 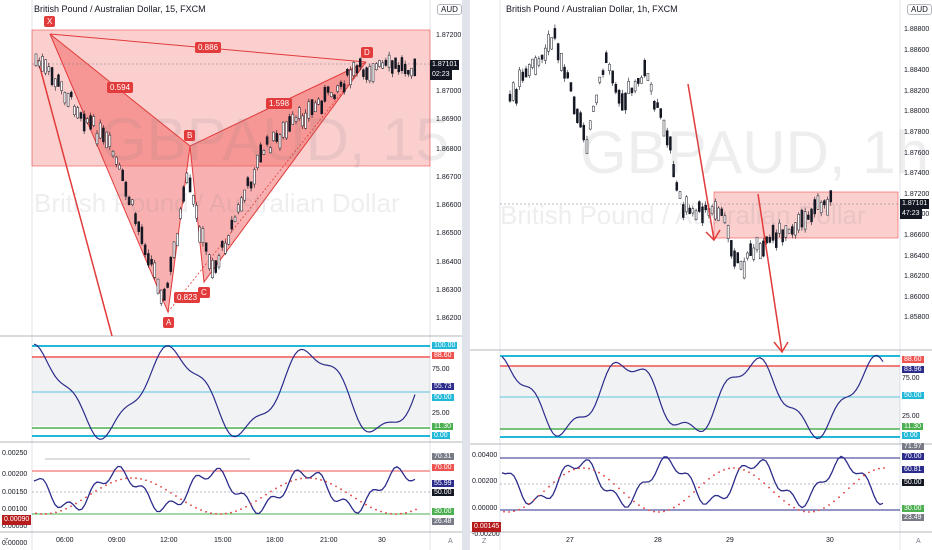 What do you see at coordinates (449, 149) in the screenshot?
I see `price-axis-label: 1.86800` at bounding box center [449, 149].